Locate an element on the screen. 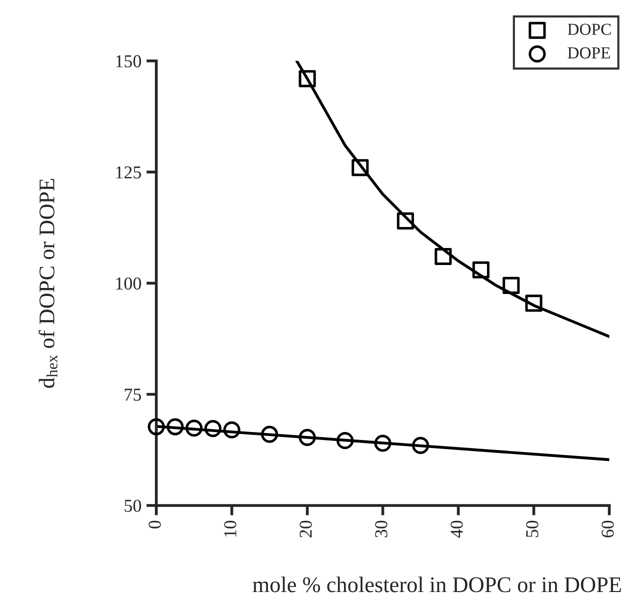  y-tick-label: 100 is located at coordinates (129, 283).